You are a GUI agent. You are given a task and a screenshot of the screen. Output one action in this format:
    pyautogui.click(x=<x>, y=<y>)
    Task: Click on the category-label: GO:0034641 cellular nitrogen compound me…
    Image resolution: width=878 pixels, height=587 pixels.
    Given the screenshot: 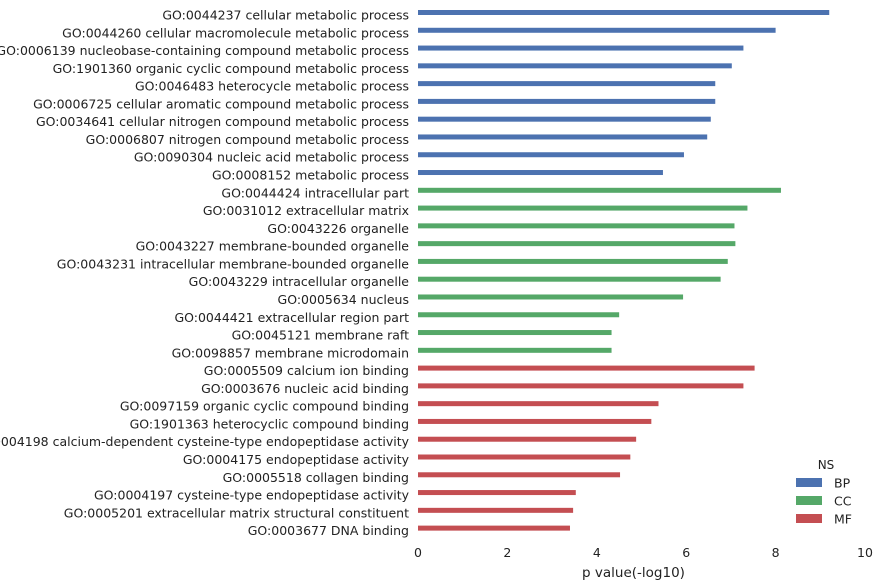 What is the action you would take?
    pyautogui.click(x=222, y=121)
    